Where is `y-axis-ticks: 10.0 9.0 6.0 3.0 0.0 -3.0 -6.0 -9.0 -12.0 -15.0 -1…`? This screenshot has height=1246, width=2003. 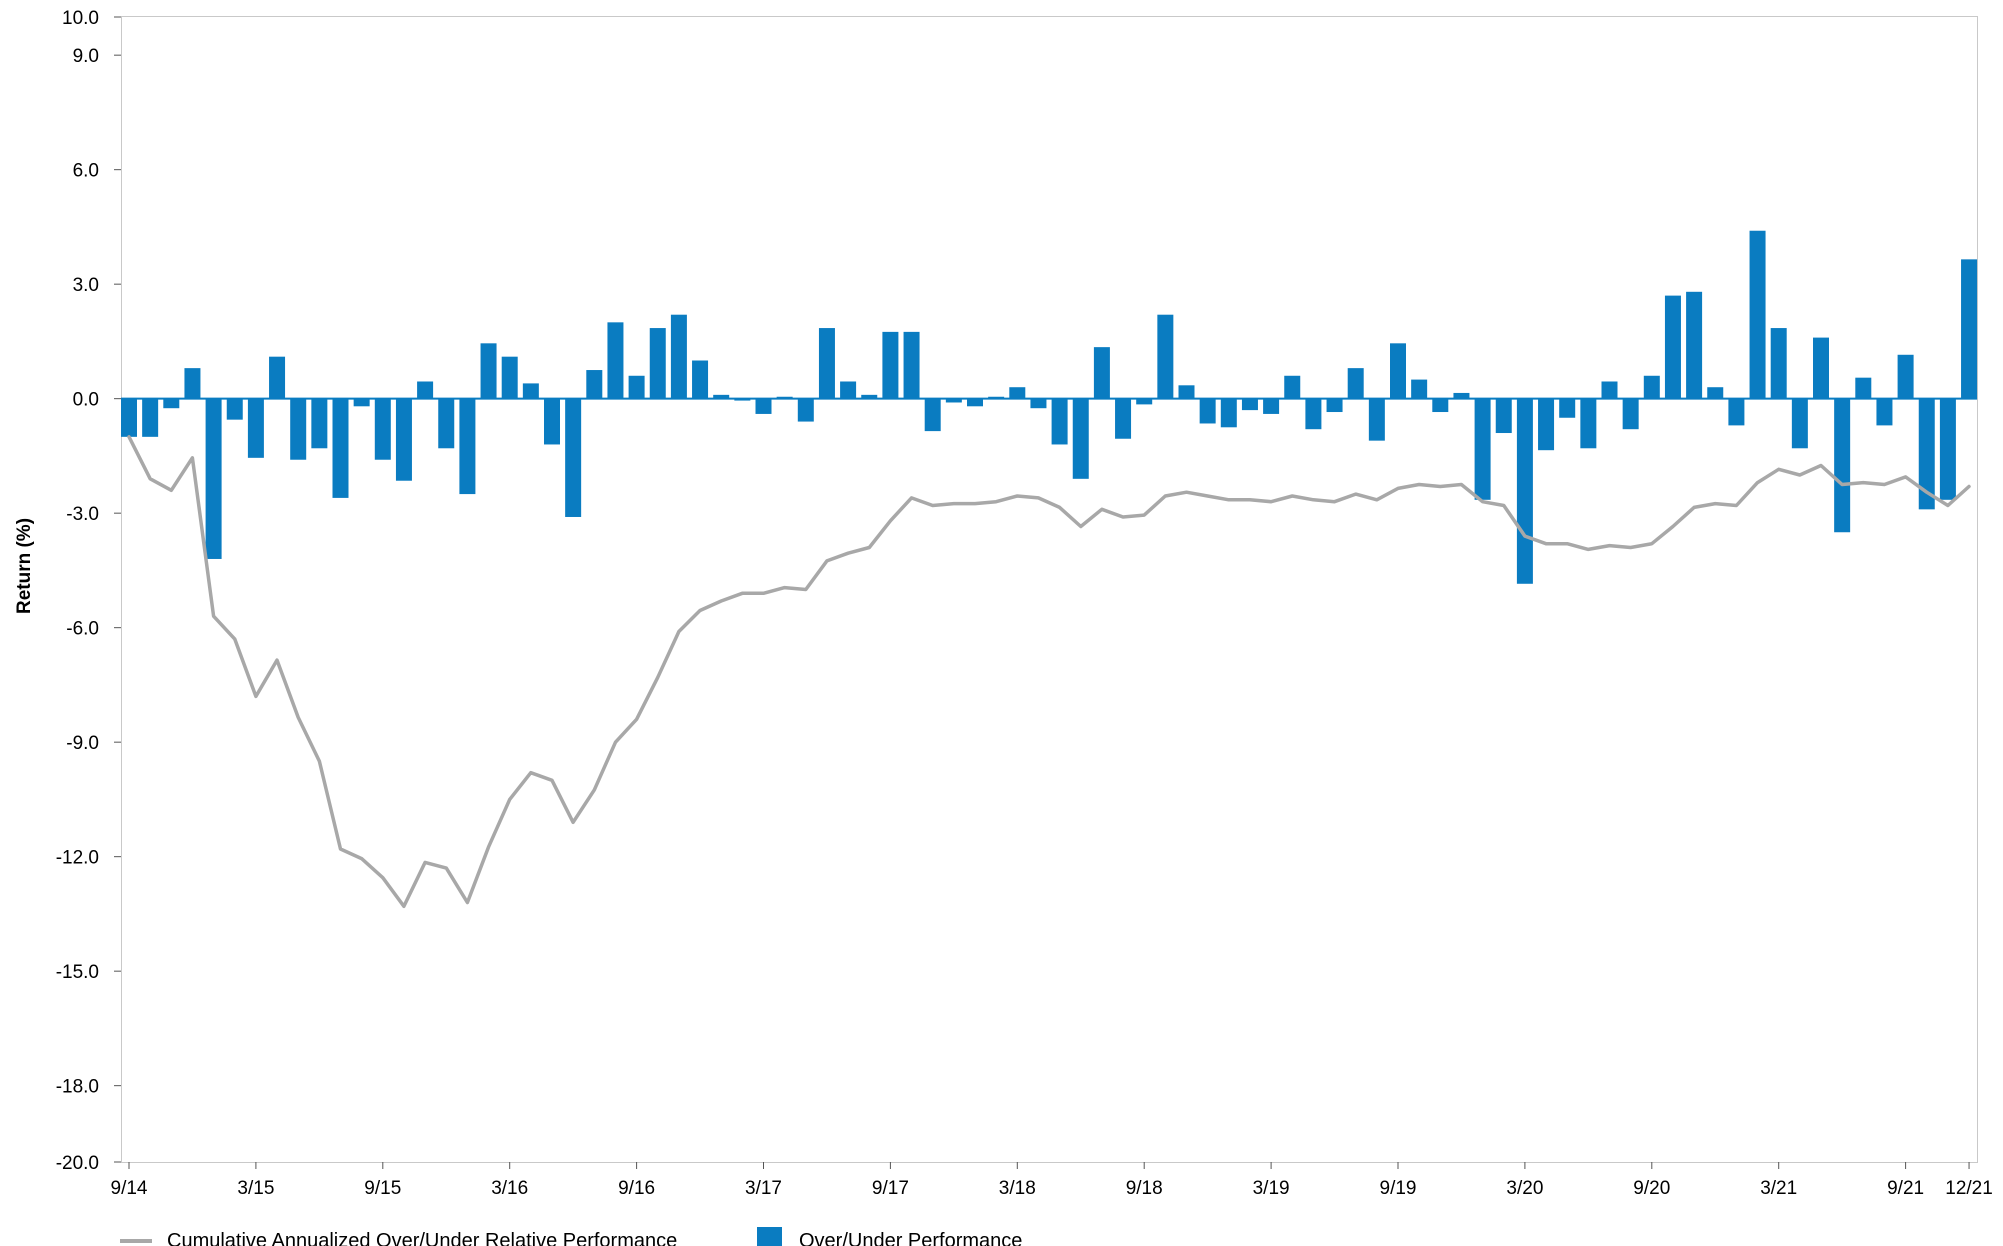 y-axis-ticks: 10.0 9.0 6.0 3.0 0.0 -3.0 -6.0 -9.0 -12.0 -15.0 -1… is located at coordinates (88, 591).